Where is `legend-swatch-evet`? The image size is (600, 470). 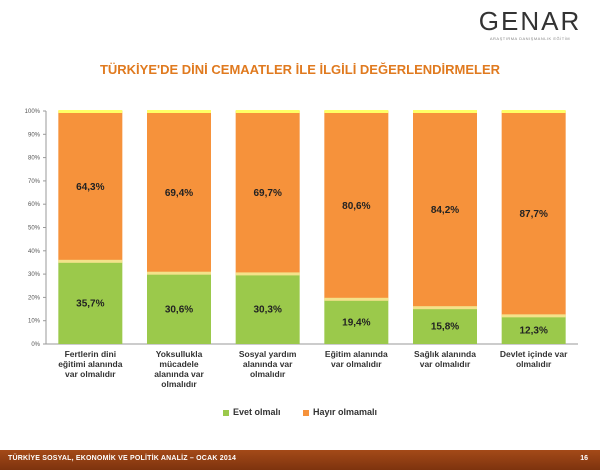
legend-swatch-evet is located at coordinates (225, 412).